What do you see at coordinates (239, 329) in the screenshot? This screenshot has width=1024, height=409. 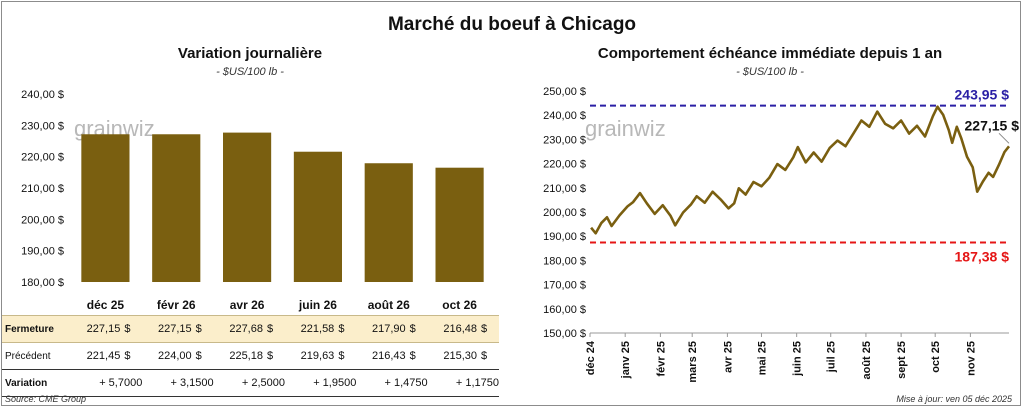 I see `table-cell: 227,68` at bounding box center [239, 329].